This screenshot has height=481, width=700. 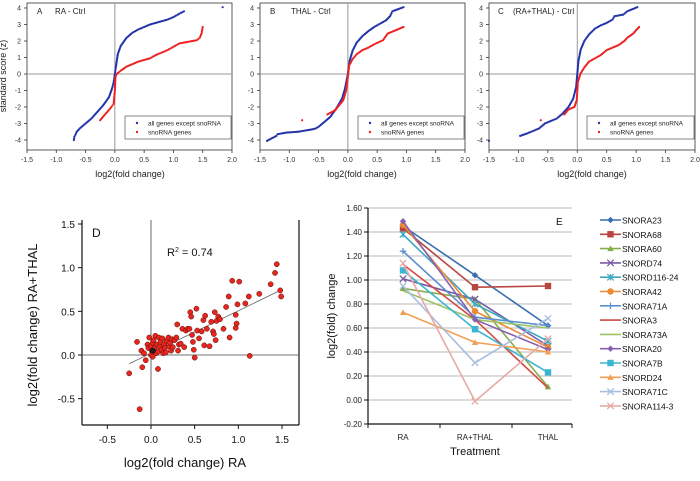 I want to click on panel-c-xlabel: log2(fold change), so click(x=592, y=174).